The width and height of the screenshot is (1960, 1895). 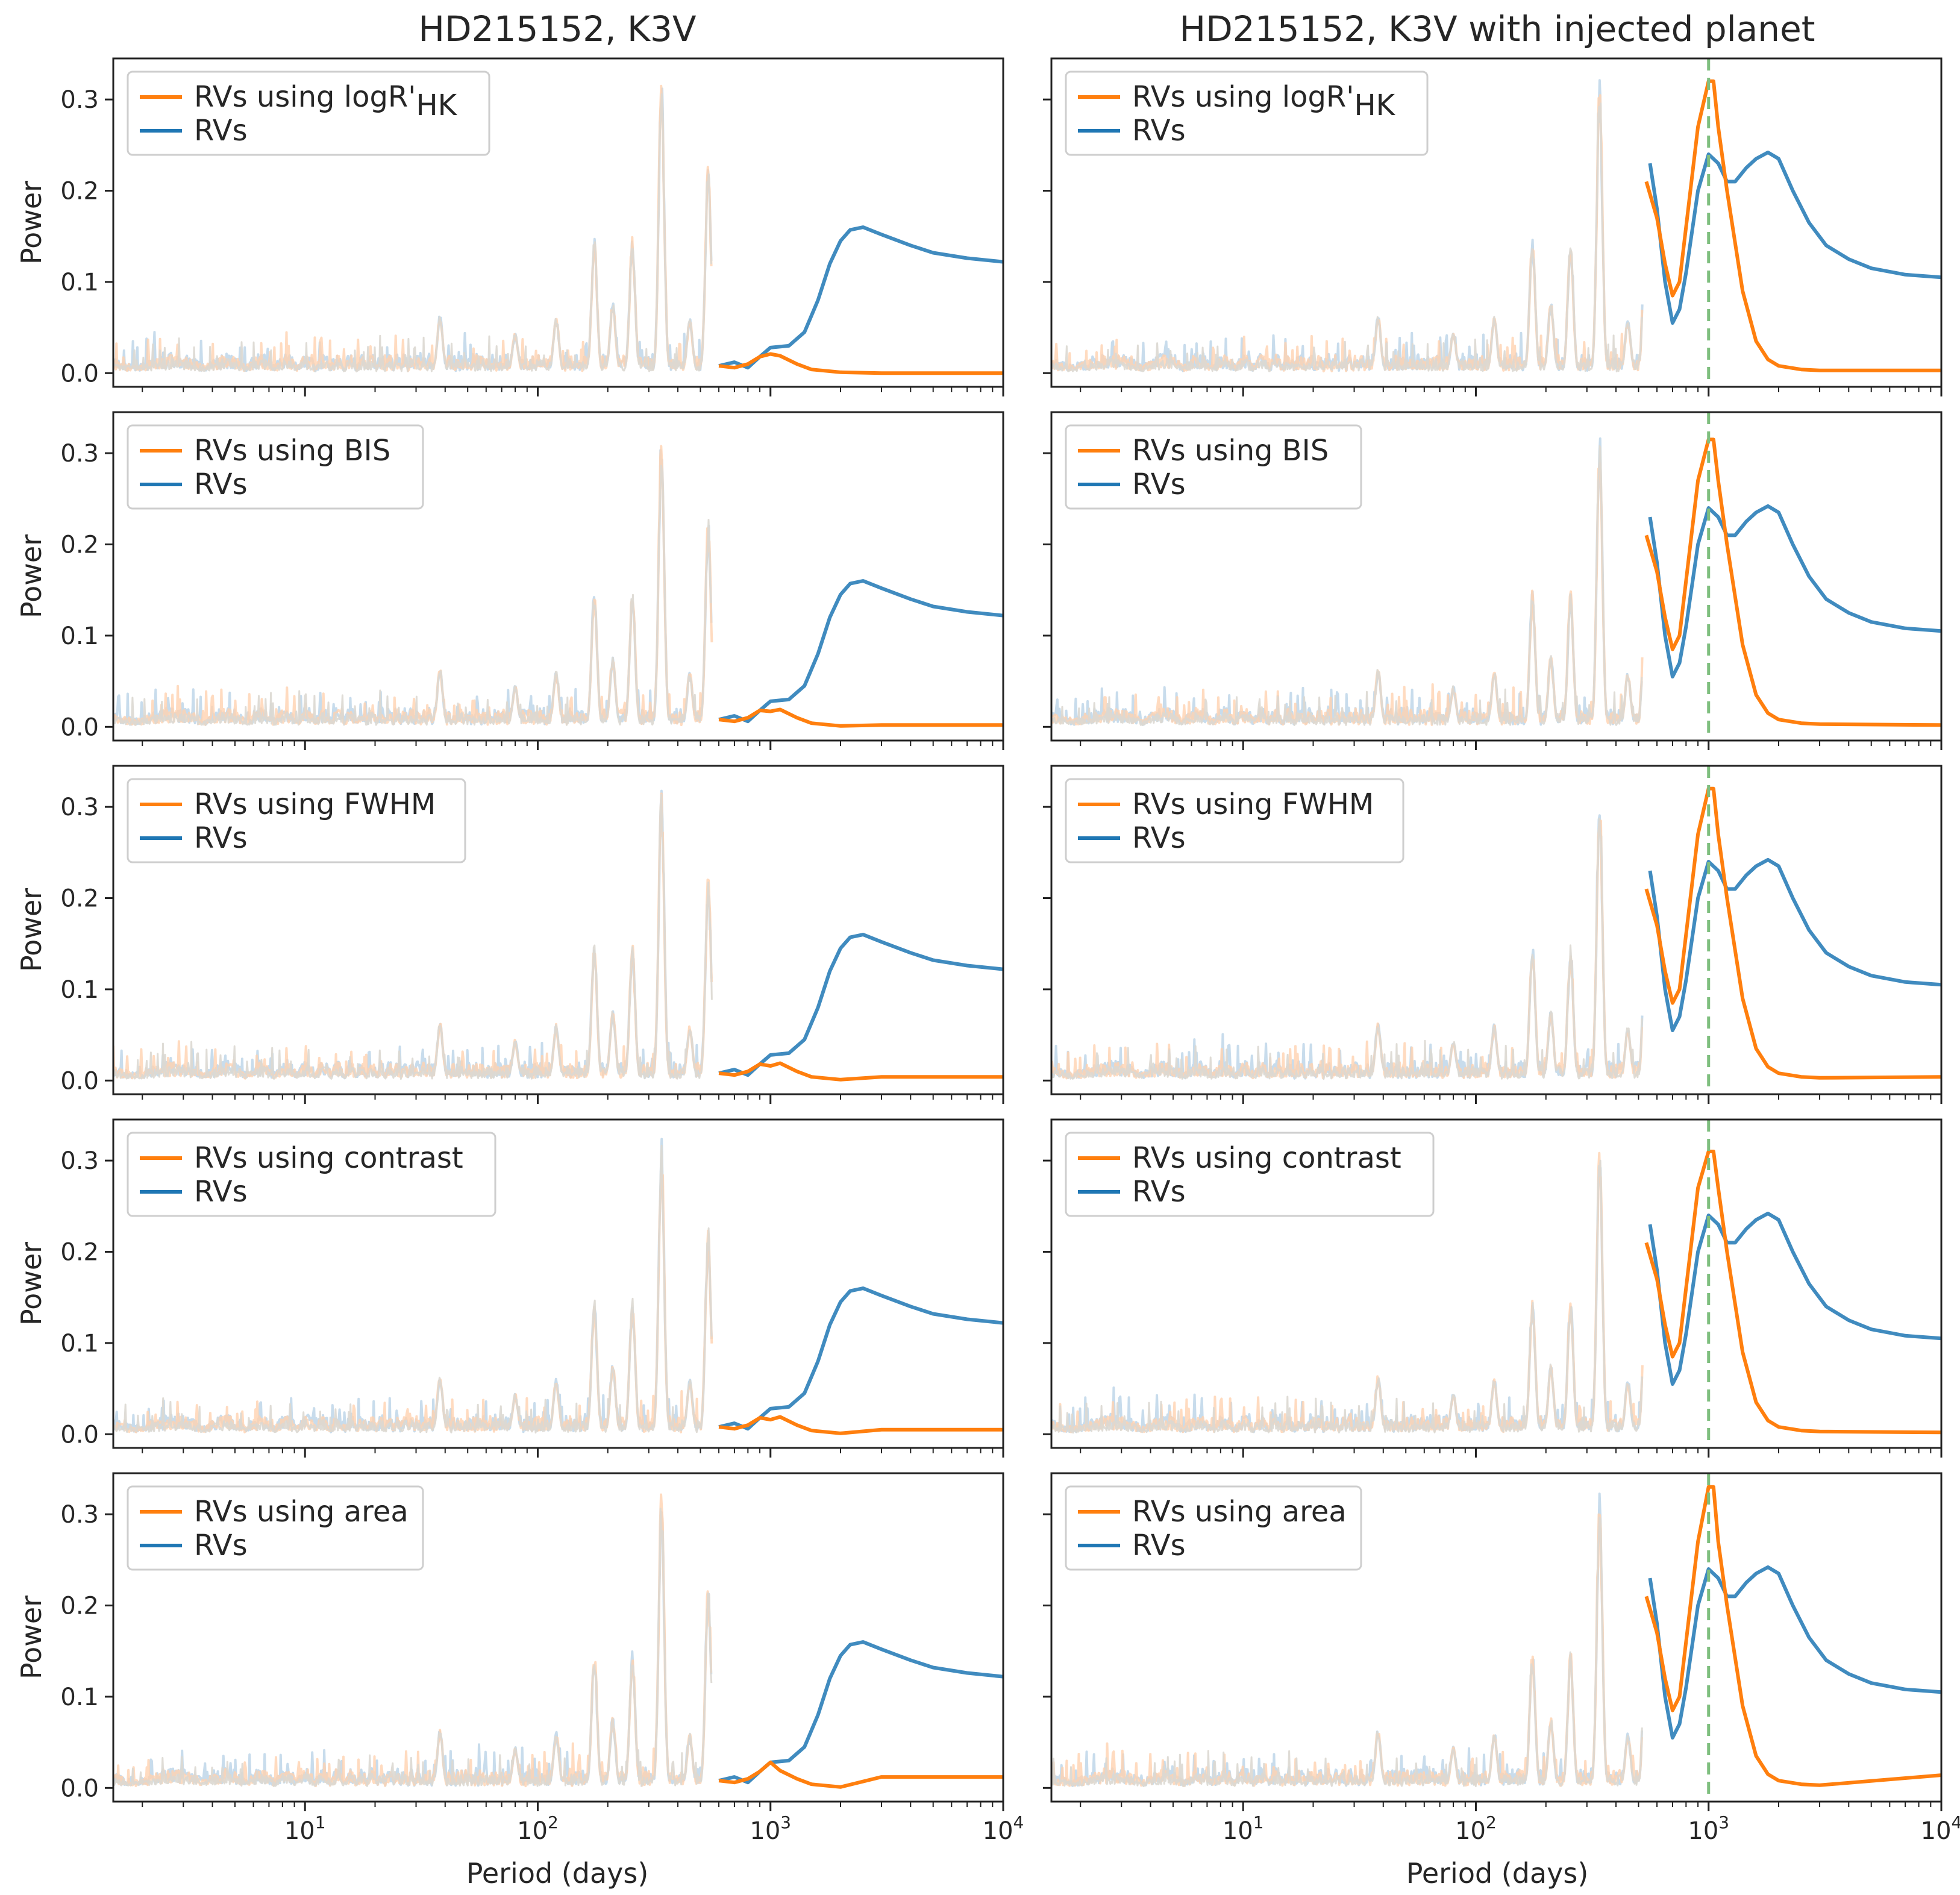 I want to click on x-axis-label-right: Period (days), so click(x=1497, y=1874).